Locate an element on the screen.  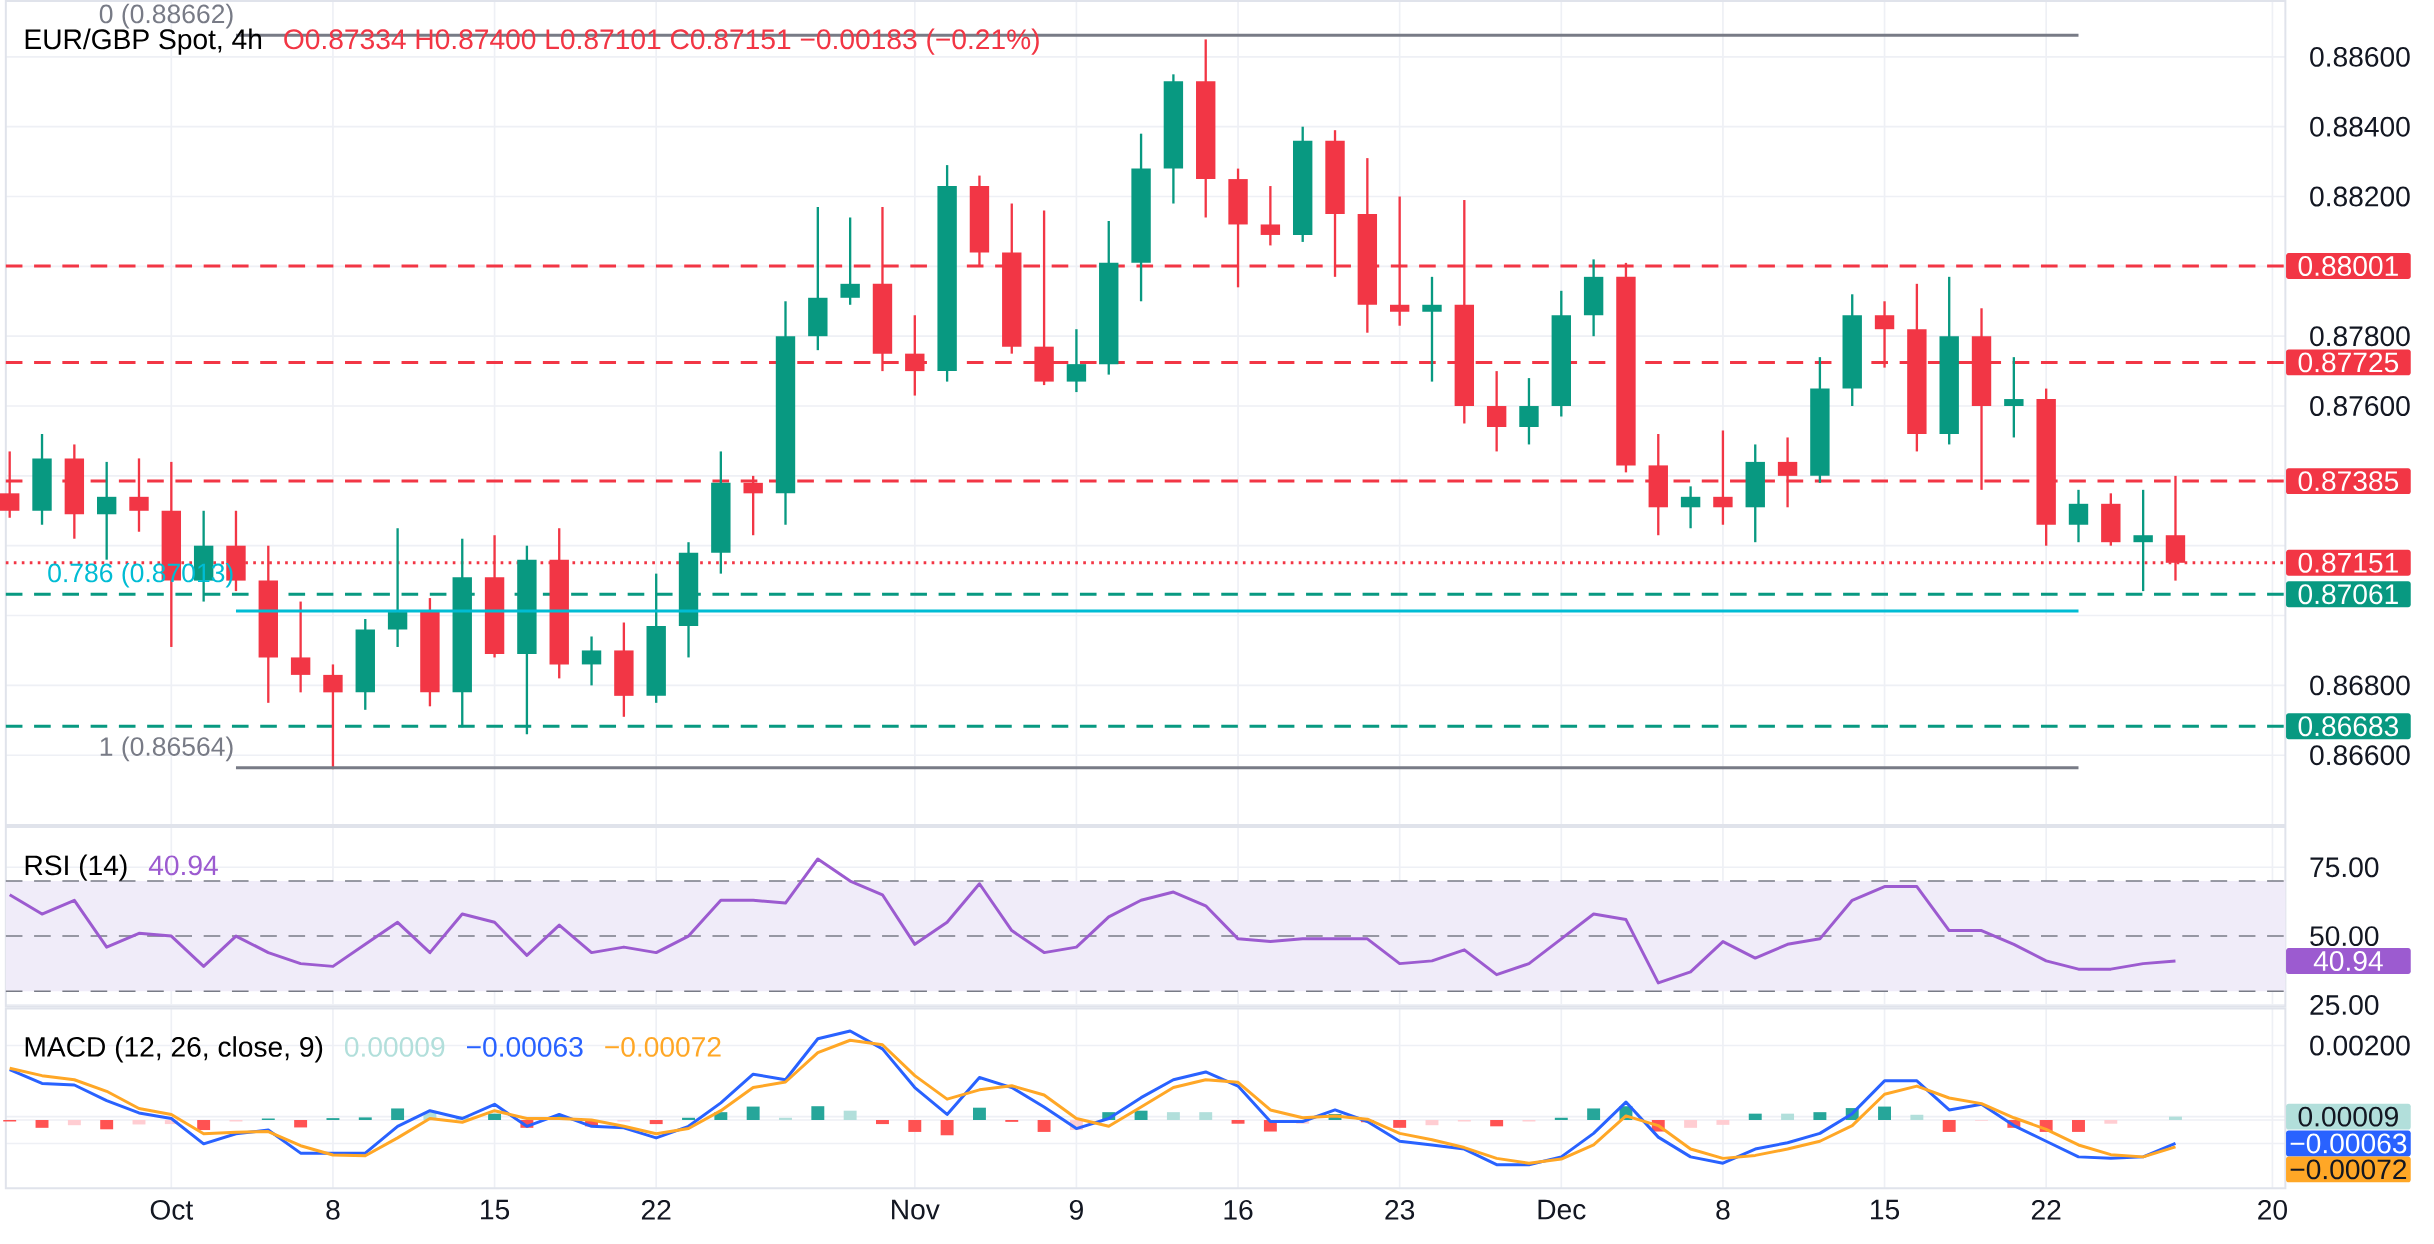
x-tick-label: 23 is located at coordinates (1400, 1209).